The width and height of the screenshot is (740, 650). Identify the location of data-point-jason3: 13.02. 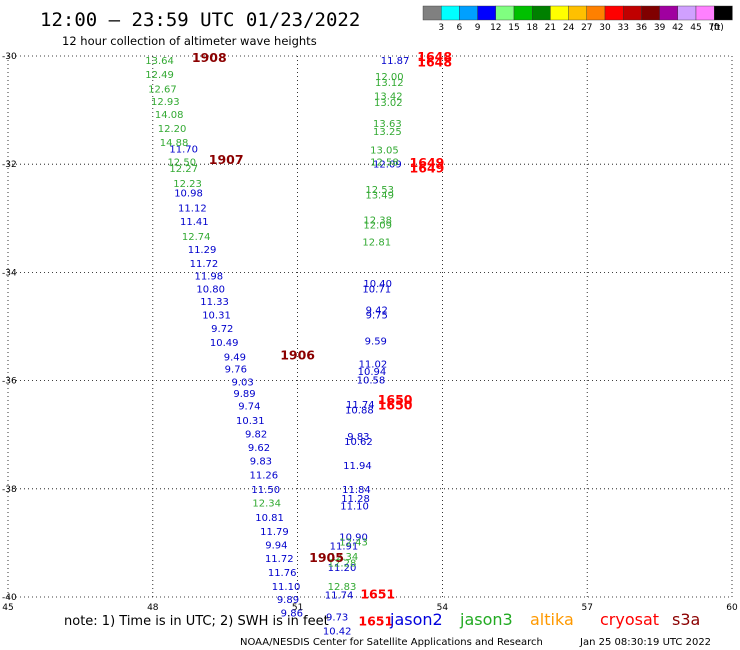
(388, 103).